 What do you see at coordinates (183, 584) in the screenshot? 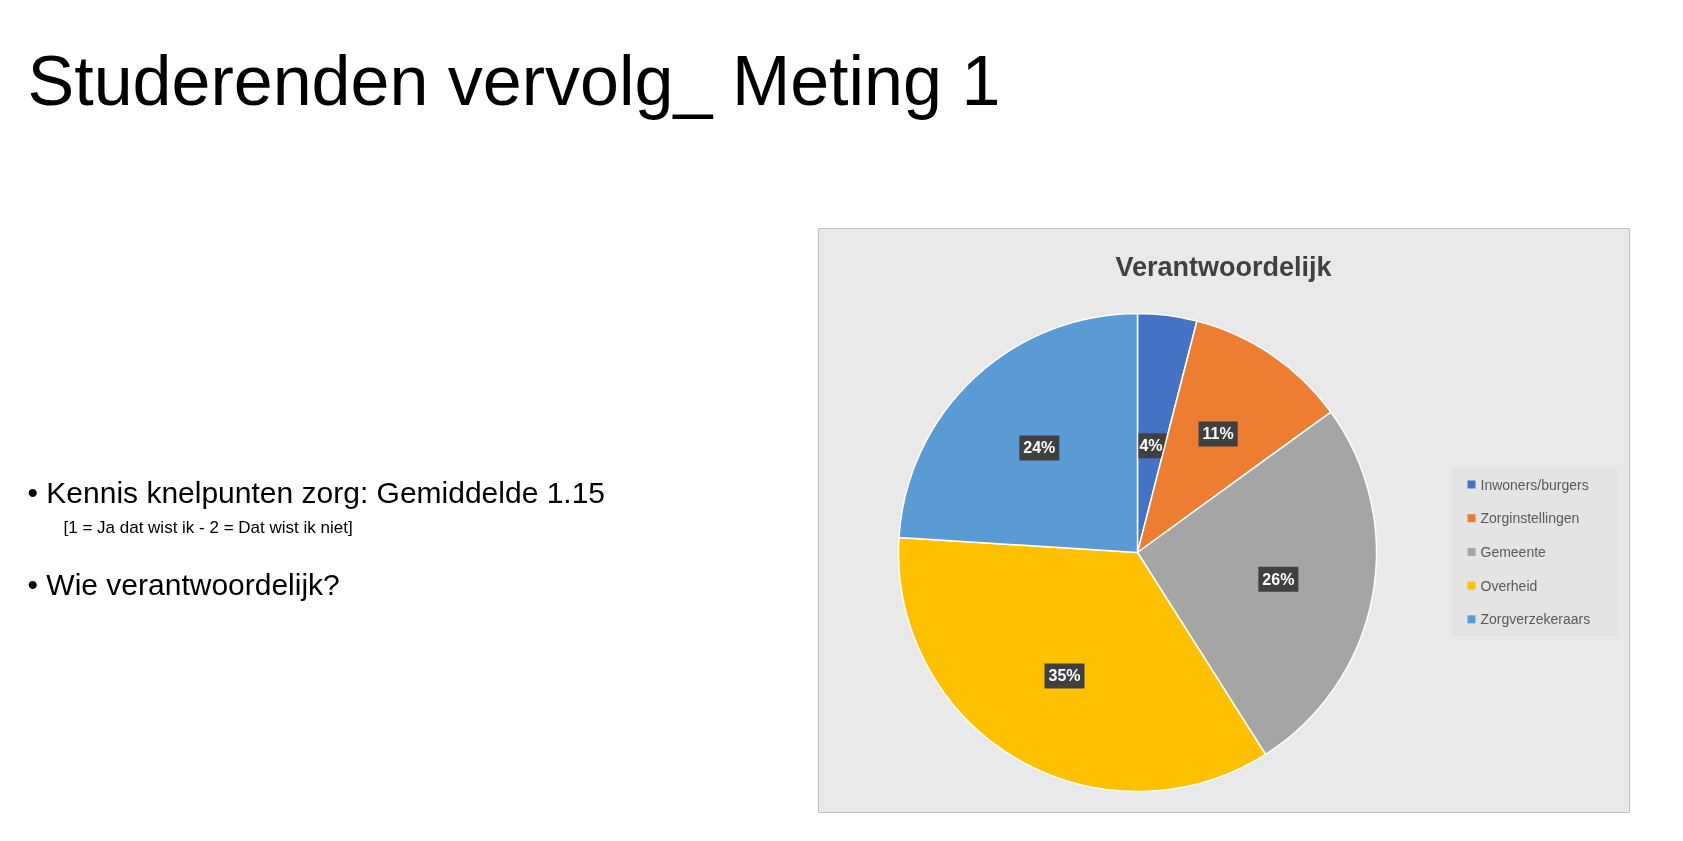
I see `text: • Wie verantwoordelijk?` at bounding box center [183, 584].